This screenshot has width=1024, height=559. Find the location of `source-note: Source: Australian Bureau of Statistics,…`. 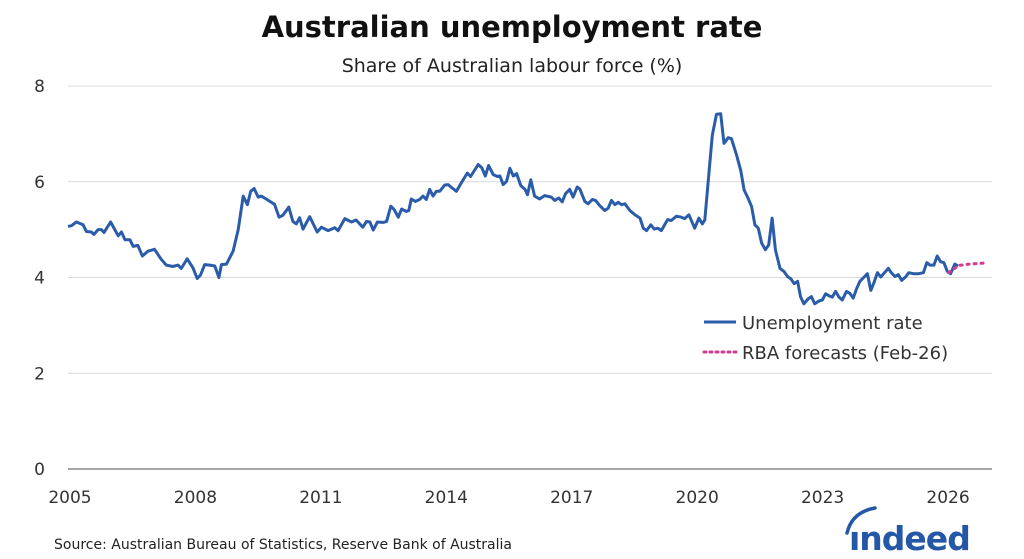

source-note: Source: Australian Bureau of Statistics,… is located at coordinates (283, 545).